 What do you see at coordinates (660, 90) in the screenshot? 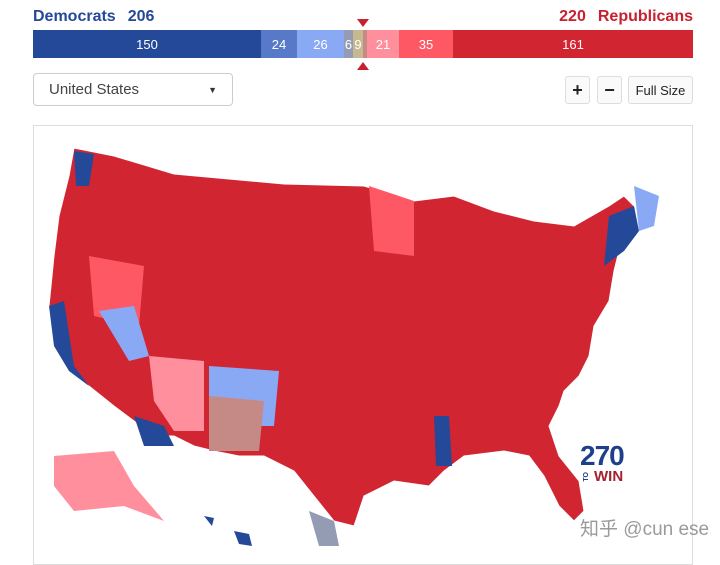
I see `full-size-button: Full Size` at bounding box center [660, 90].